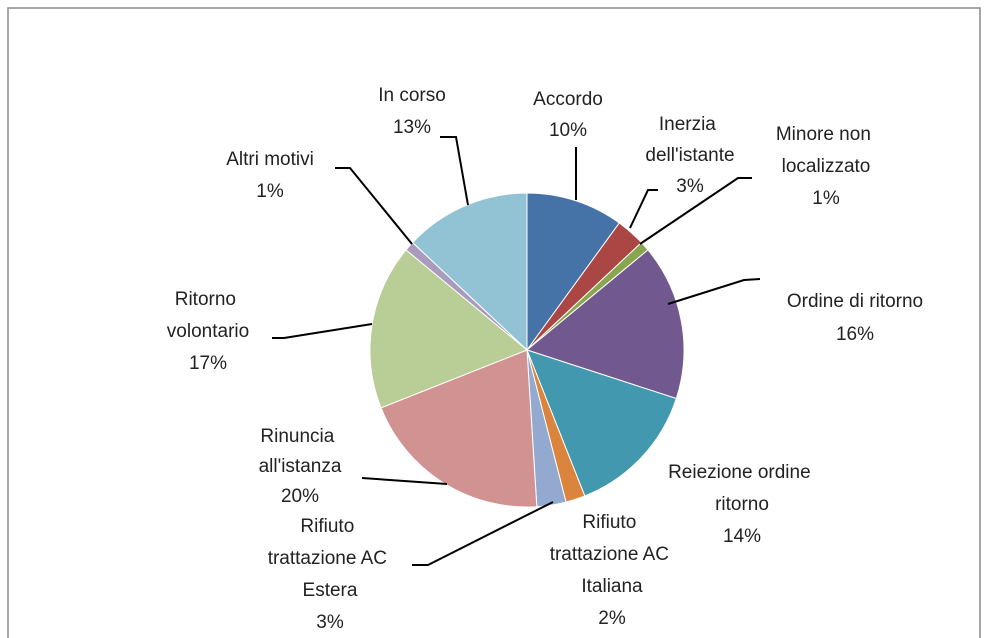 The height and width of the screenshot is (638, 987). Describe the element at coordinates (568, 99) in the screenshot. I see `slice-label: Accordo` at that location.